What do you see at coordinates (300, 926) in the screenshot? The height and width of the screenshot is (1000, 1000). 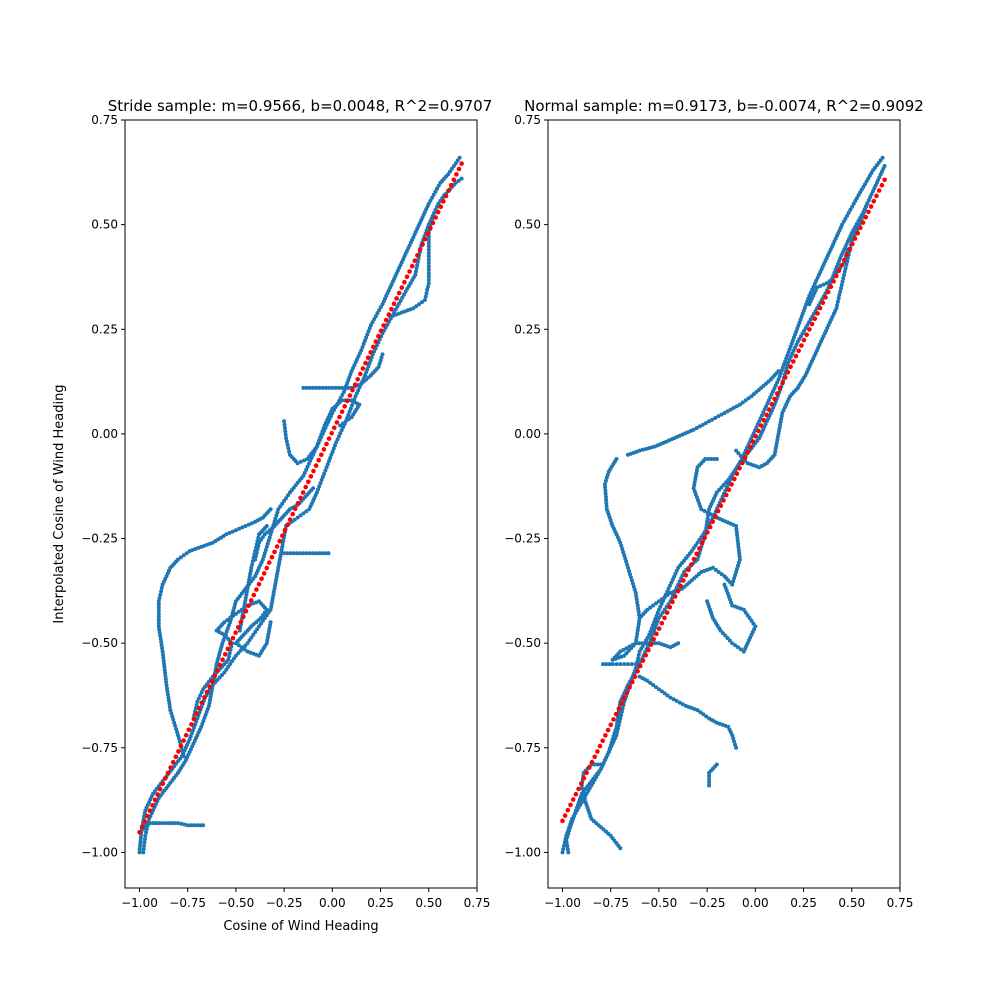 I see `x-axis-label: Cosine of Wind Heading` at bounding box center [300, 926].